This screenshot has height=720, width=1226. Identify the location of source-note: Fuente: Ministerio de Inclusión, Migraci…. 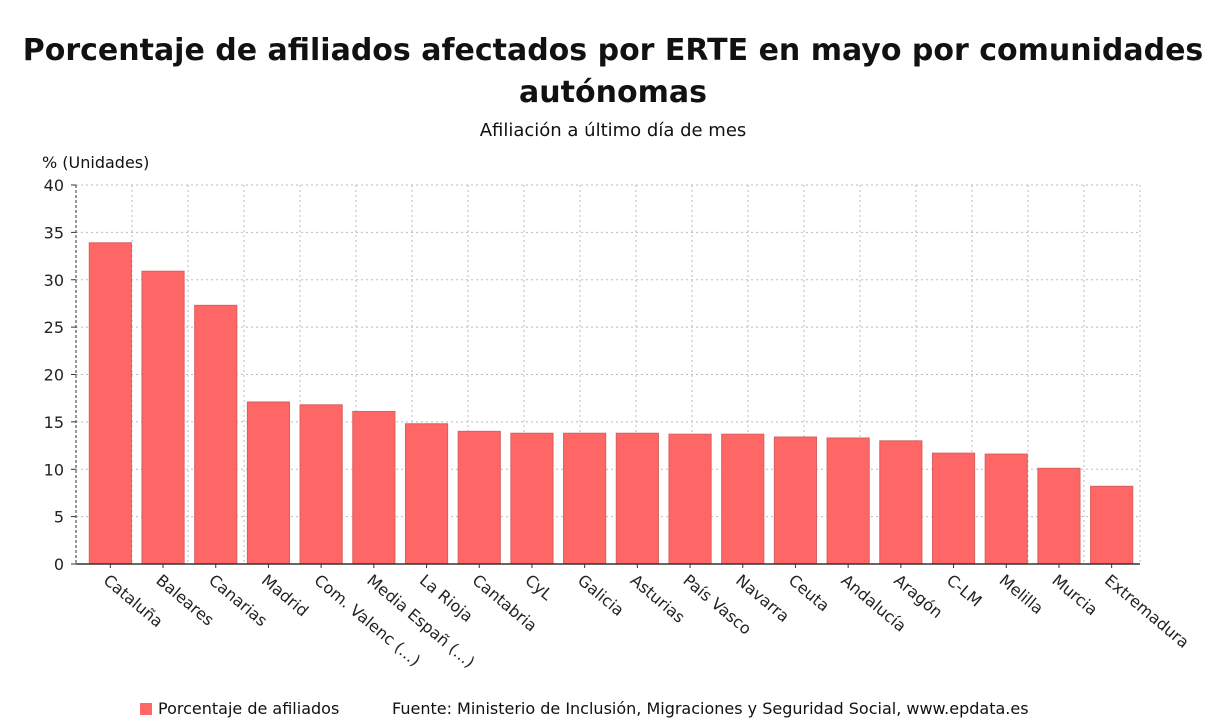
(710, 708).